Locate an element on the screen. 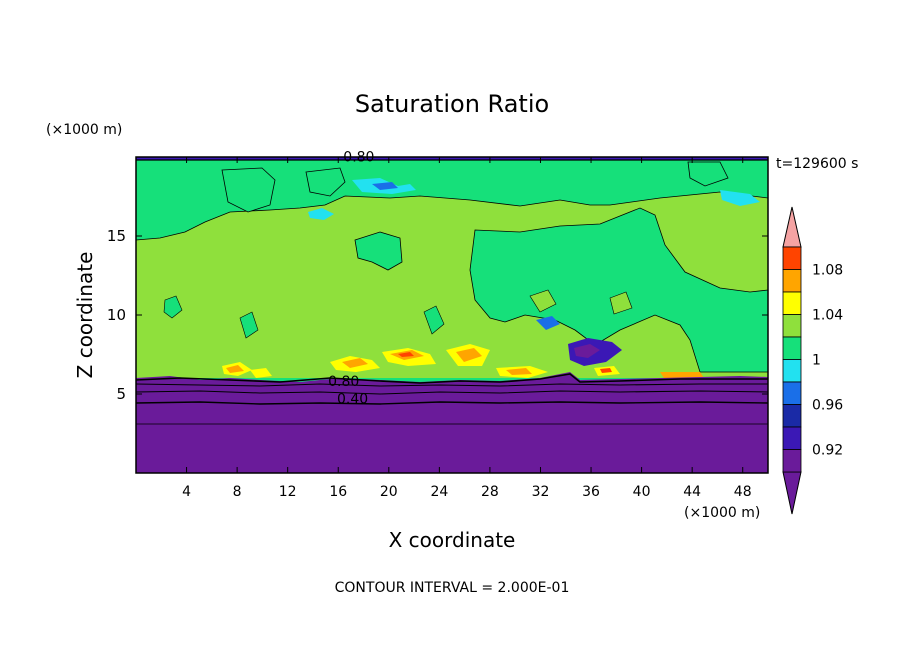  chart-title: Saturation Ratio is located at coordinates (452, 104).